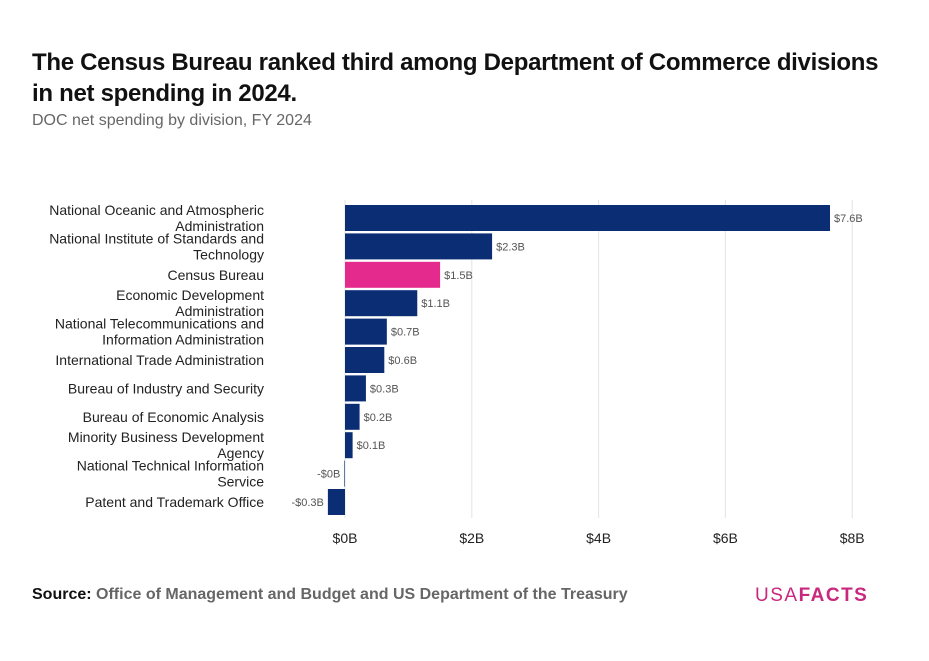 Image resolution: width=929 pixels, height=661 pixels. Describe the element at coordinates (777, 595) in the screenshot. I see `logo-usa: USA` at that location.